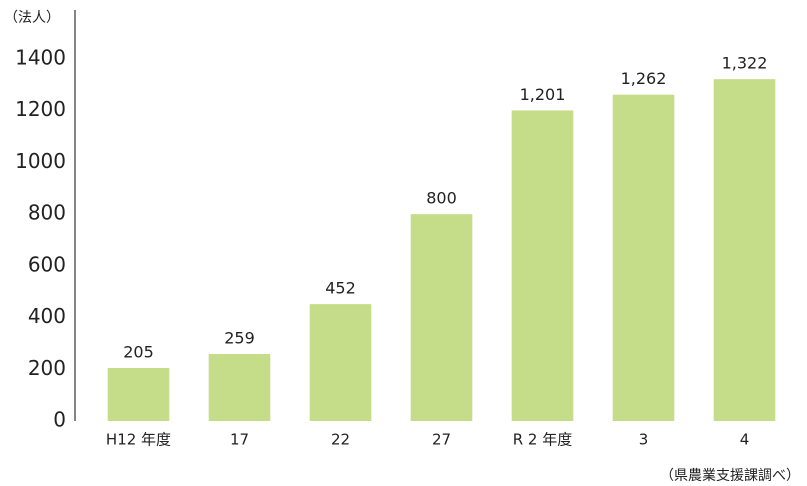  Describe the element at coordinates (340, 288) in the screenshot. I see `value-label: 452` at that location.